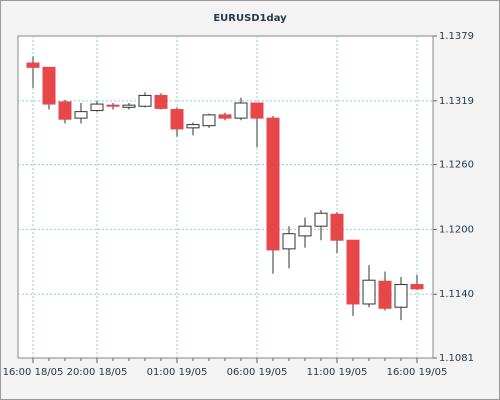 This screenshot has width=500, height=400. I want to click on x-tick-label: 06:00 19/05, so click(257, 372).